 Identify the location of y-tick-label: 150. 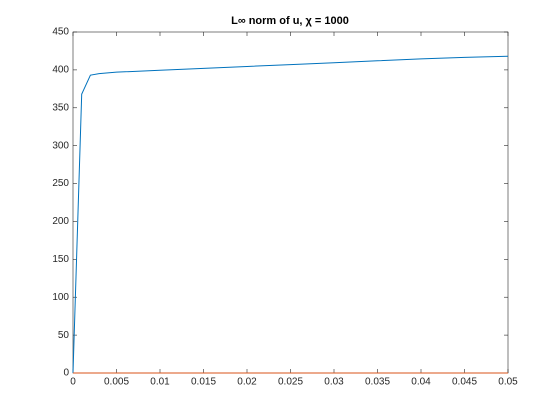
(60, 259).